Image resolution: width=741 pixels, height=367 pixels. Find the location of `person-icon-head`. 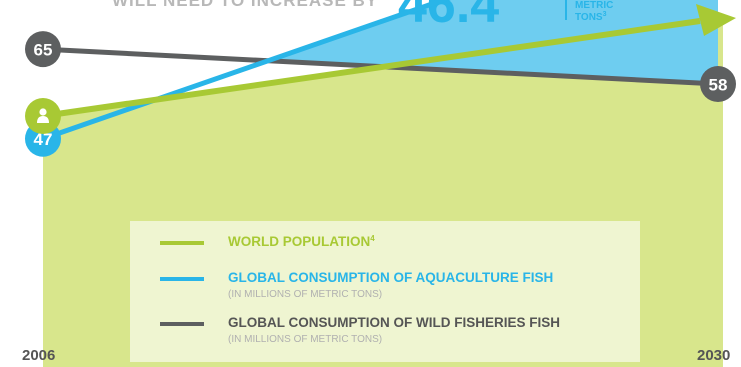

person-icon-head is located at coordinates (43, 112).